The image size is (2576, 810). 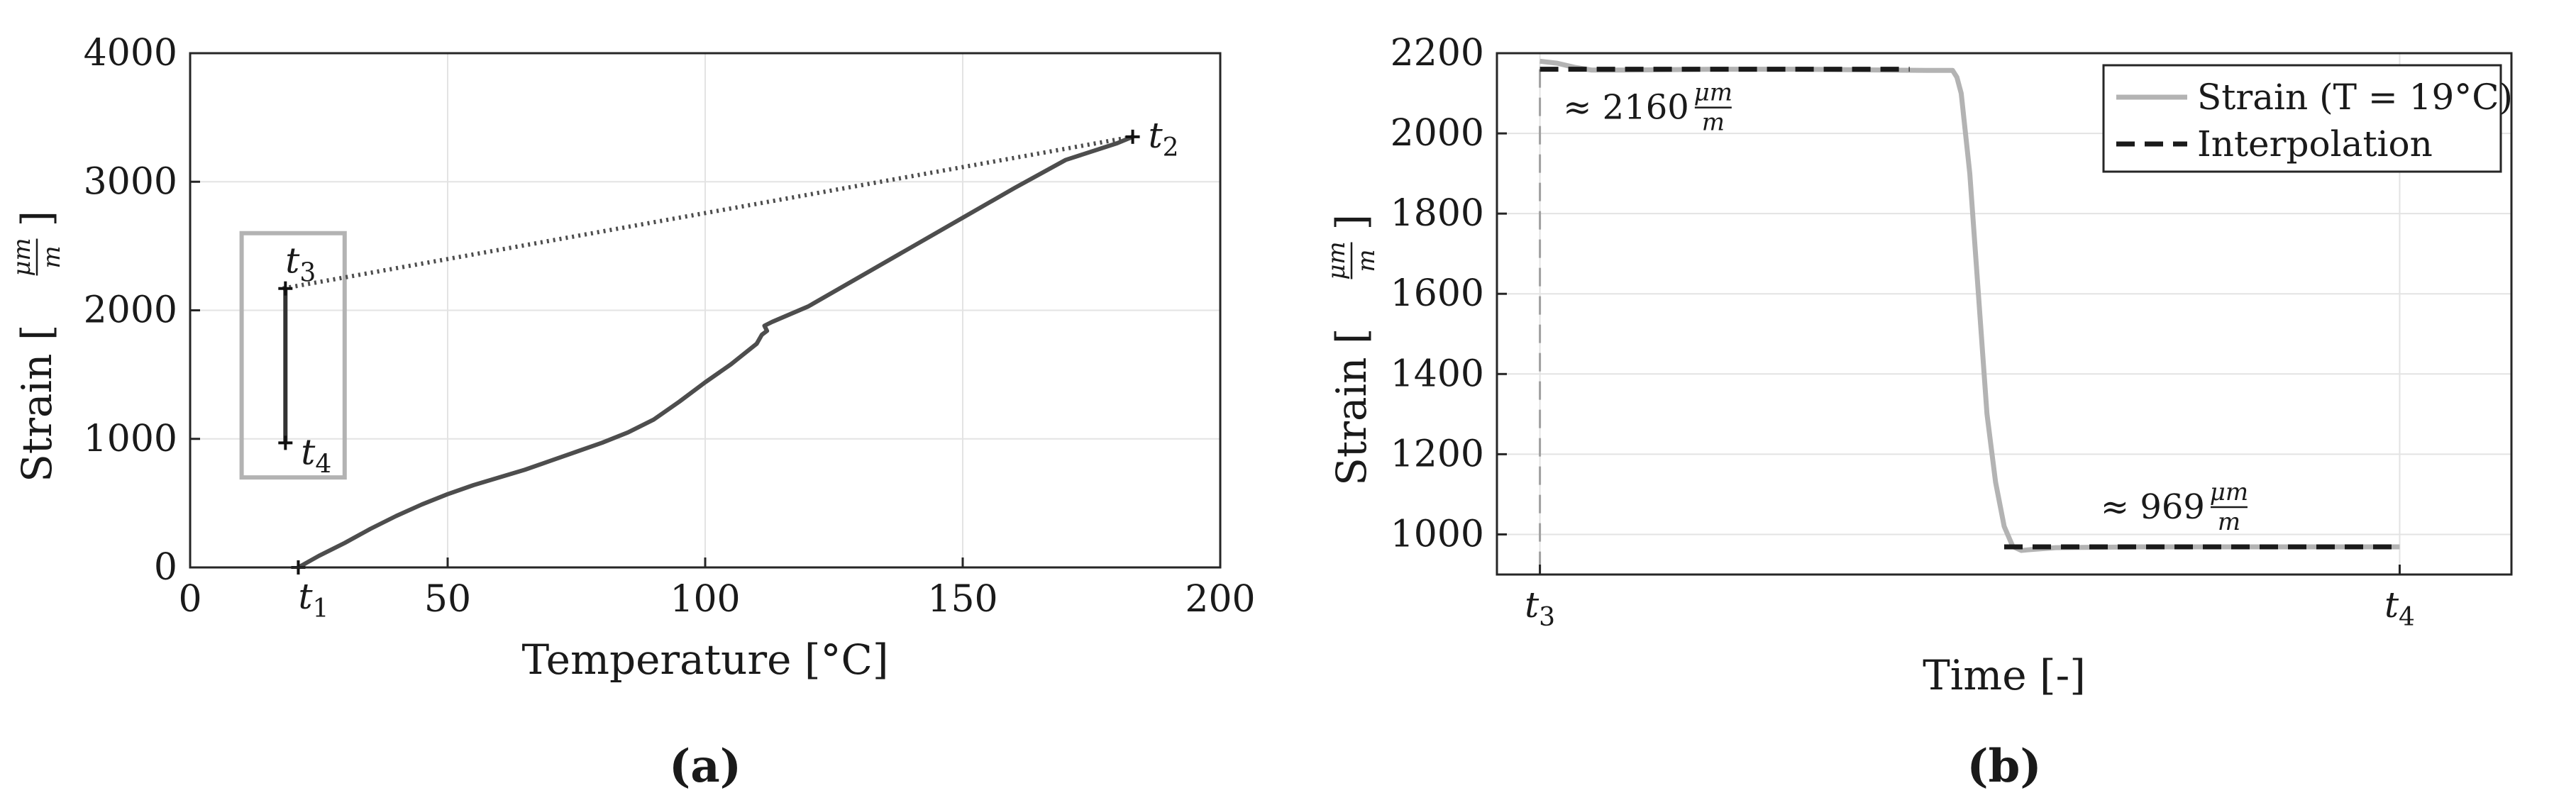 What do you see at coordinates (2229, 522) in the screenshot?
I see `annotation-1-unit-denominator: m` at bounding box center [2229, 522].